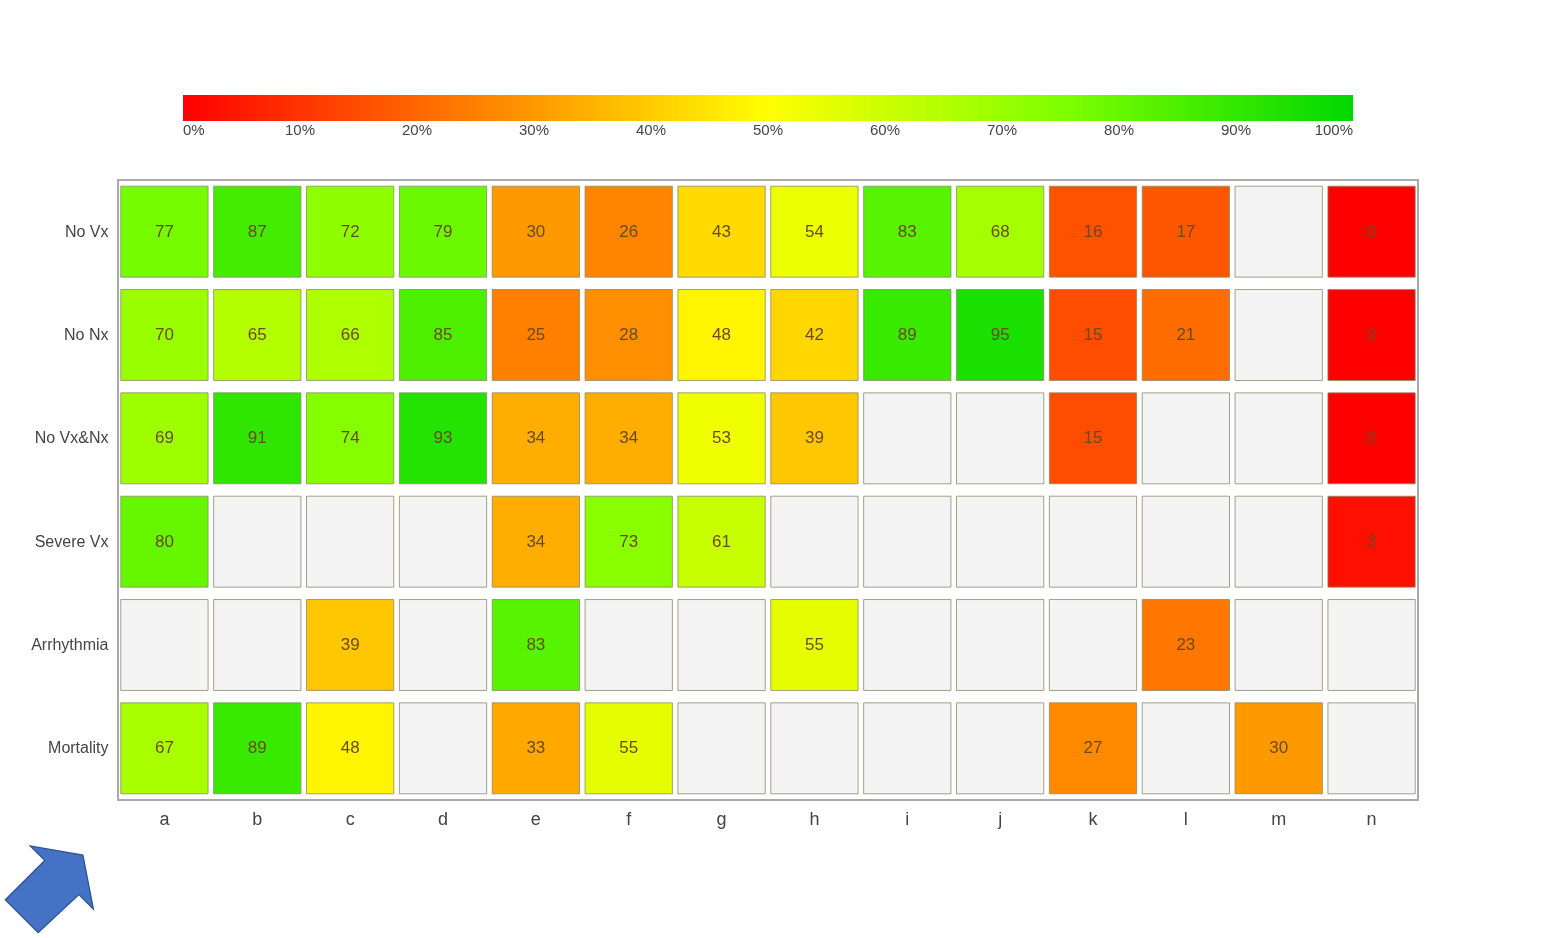 This screenshot has height=938, width=1557. I want to click on data-label: 28, so click(629, 334).